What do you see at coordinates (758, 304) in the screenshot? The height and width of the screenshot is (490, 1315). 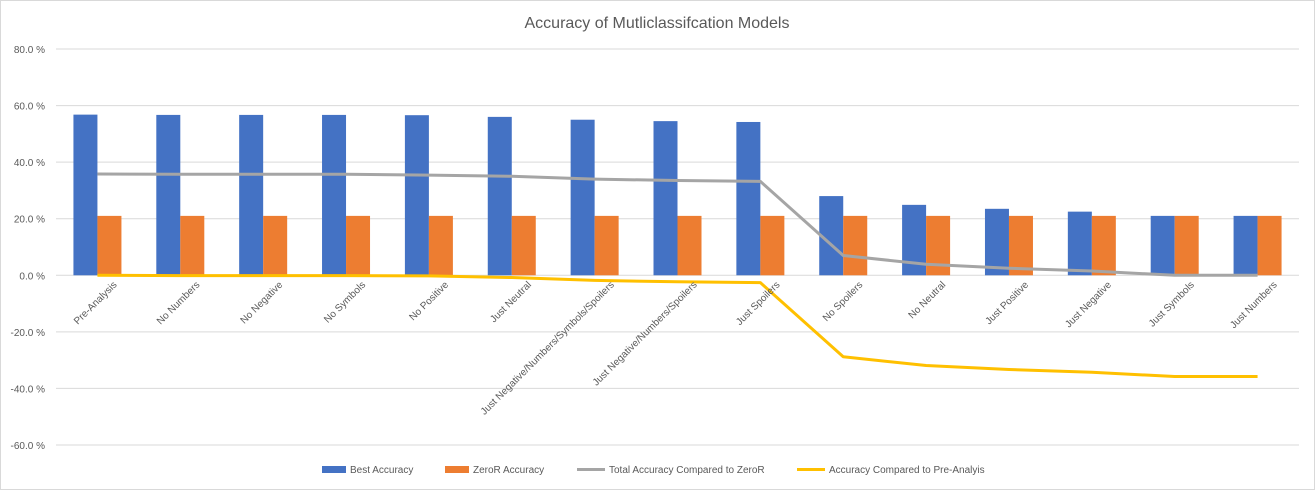 I see `category-label: Just Spoilers` at bounding box center [758, 304].